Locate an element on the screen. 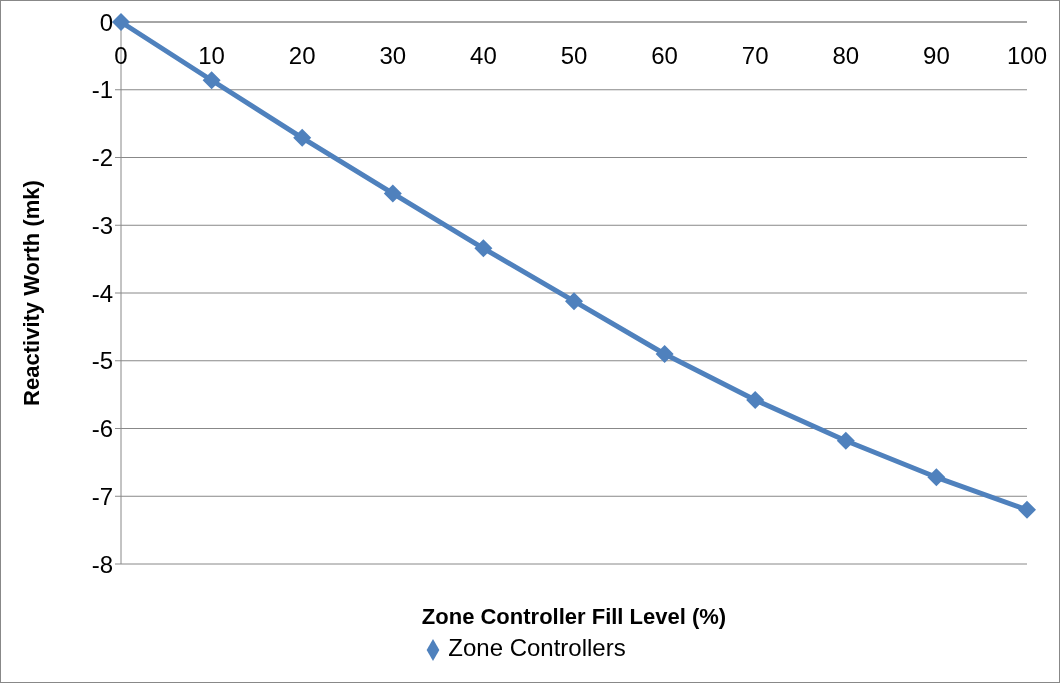 This screenshot has width=1060, height=683. y-tick-label: -7 is located at coordinates (102, 496).